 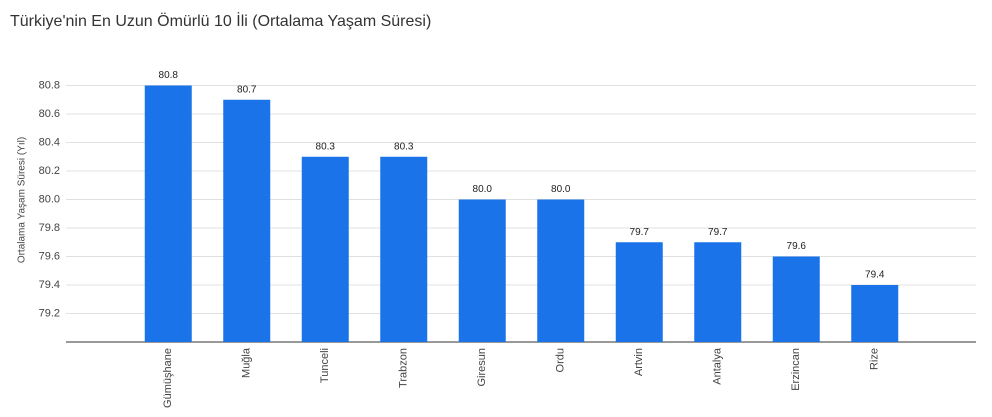 I want to click on y-tick-label: 79.4, so click(x=49, y=285).